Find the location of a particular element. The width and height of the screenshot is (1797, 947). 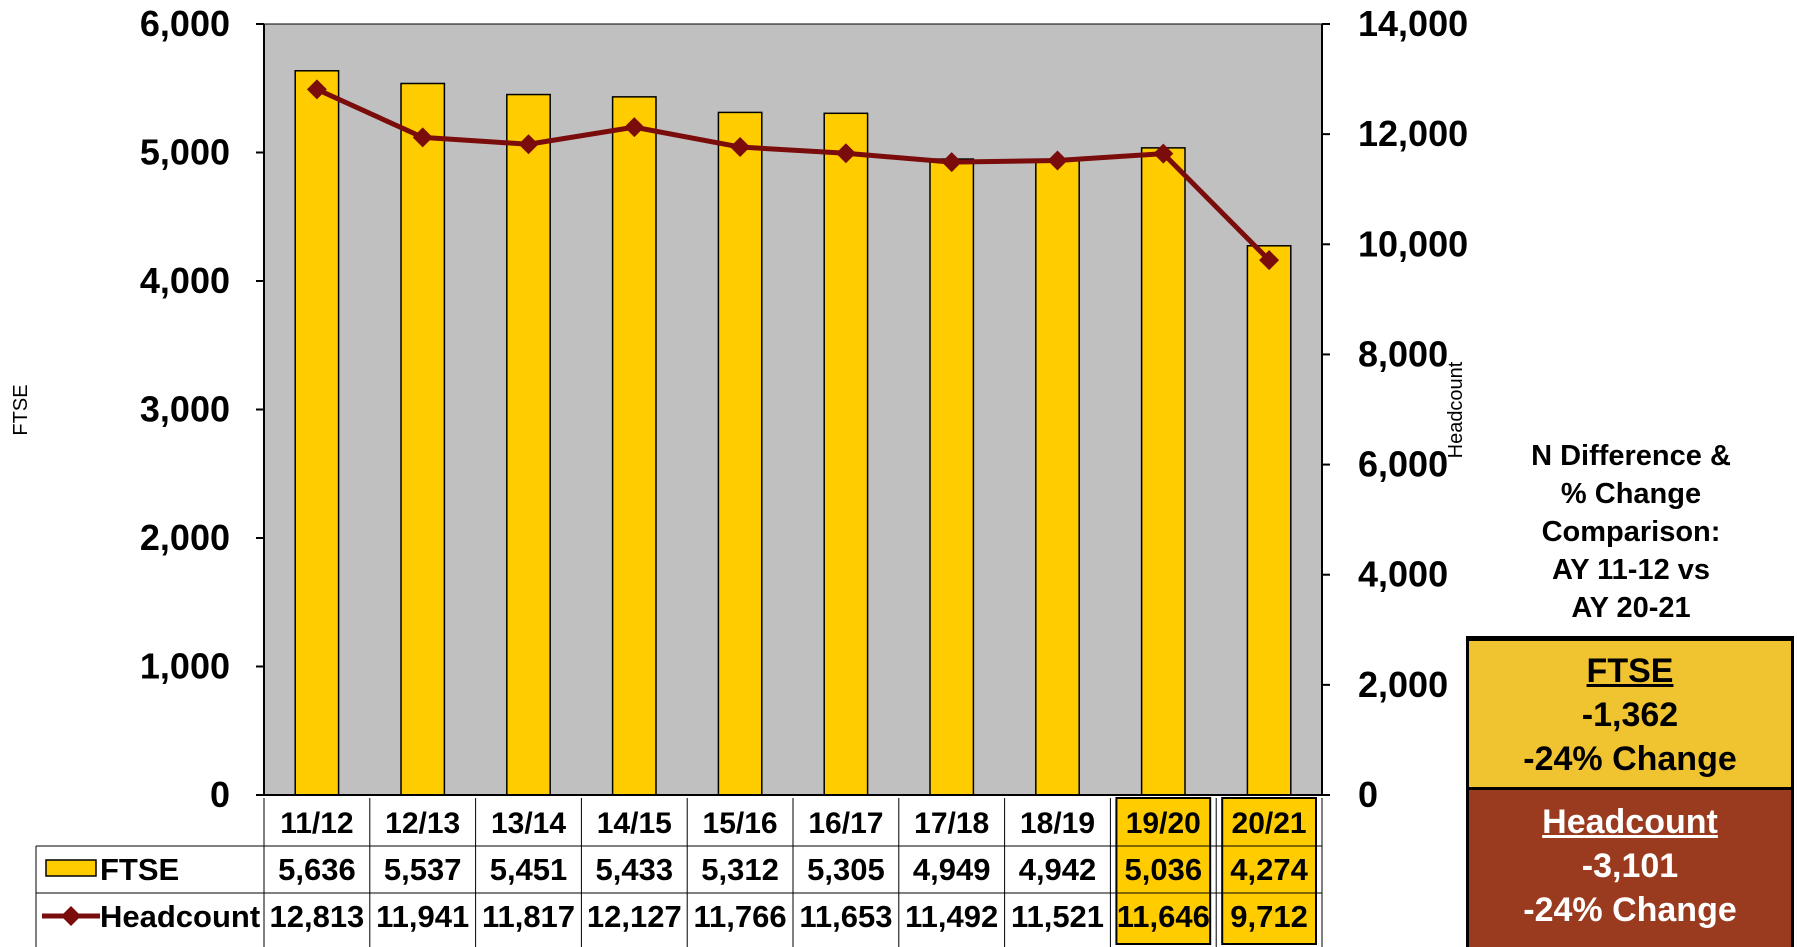

ftse-comparison-difference: -1,362 is located at coordinates (1630, 715).